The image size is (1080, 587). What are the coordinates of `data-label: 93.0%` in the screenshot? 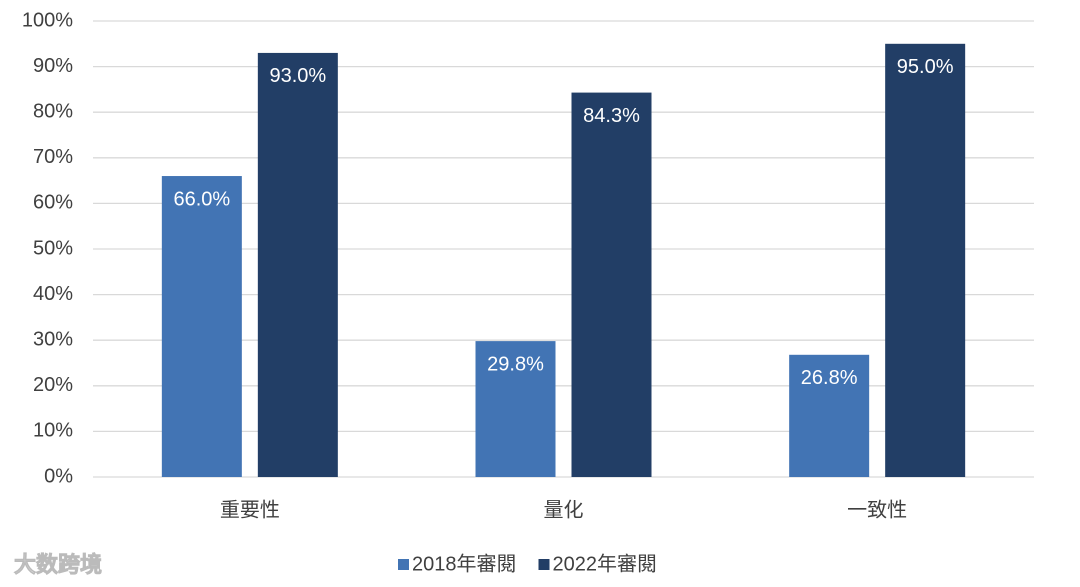 It's located at (297, 76).